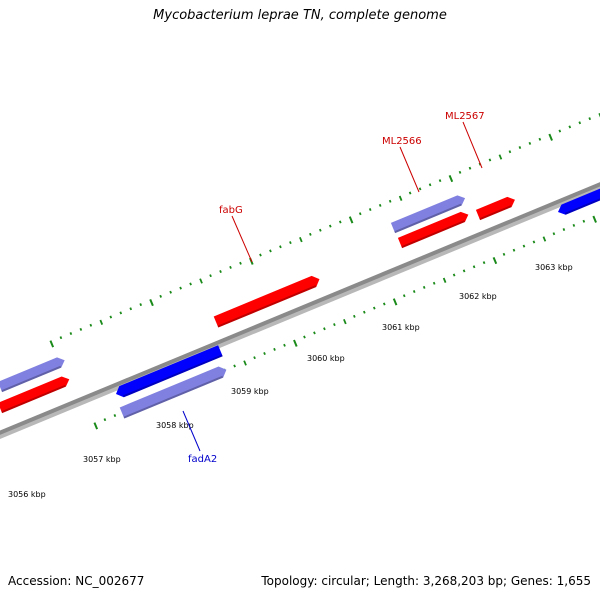 This screenshot has width=600, height=600. What do you see at coordinates (32, 375) in the screenshot?
I see `gene-arrow-left-purple` at bounding box center [32, 375].